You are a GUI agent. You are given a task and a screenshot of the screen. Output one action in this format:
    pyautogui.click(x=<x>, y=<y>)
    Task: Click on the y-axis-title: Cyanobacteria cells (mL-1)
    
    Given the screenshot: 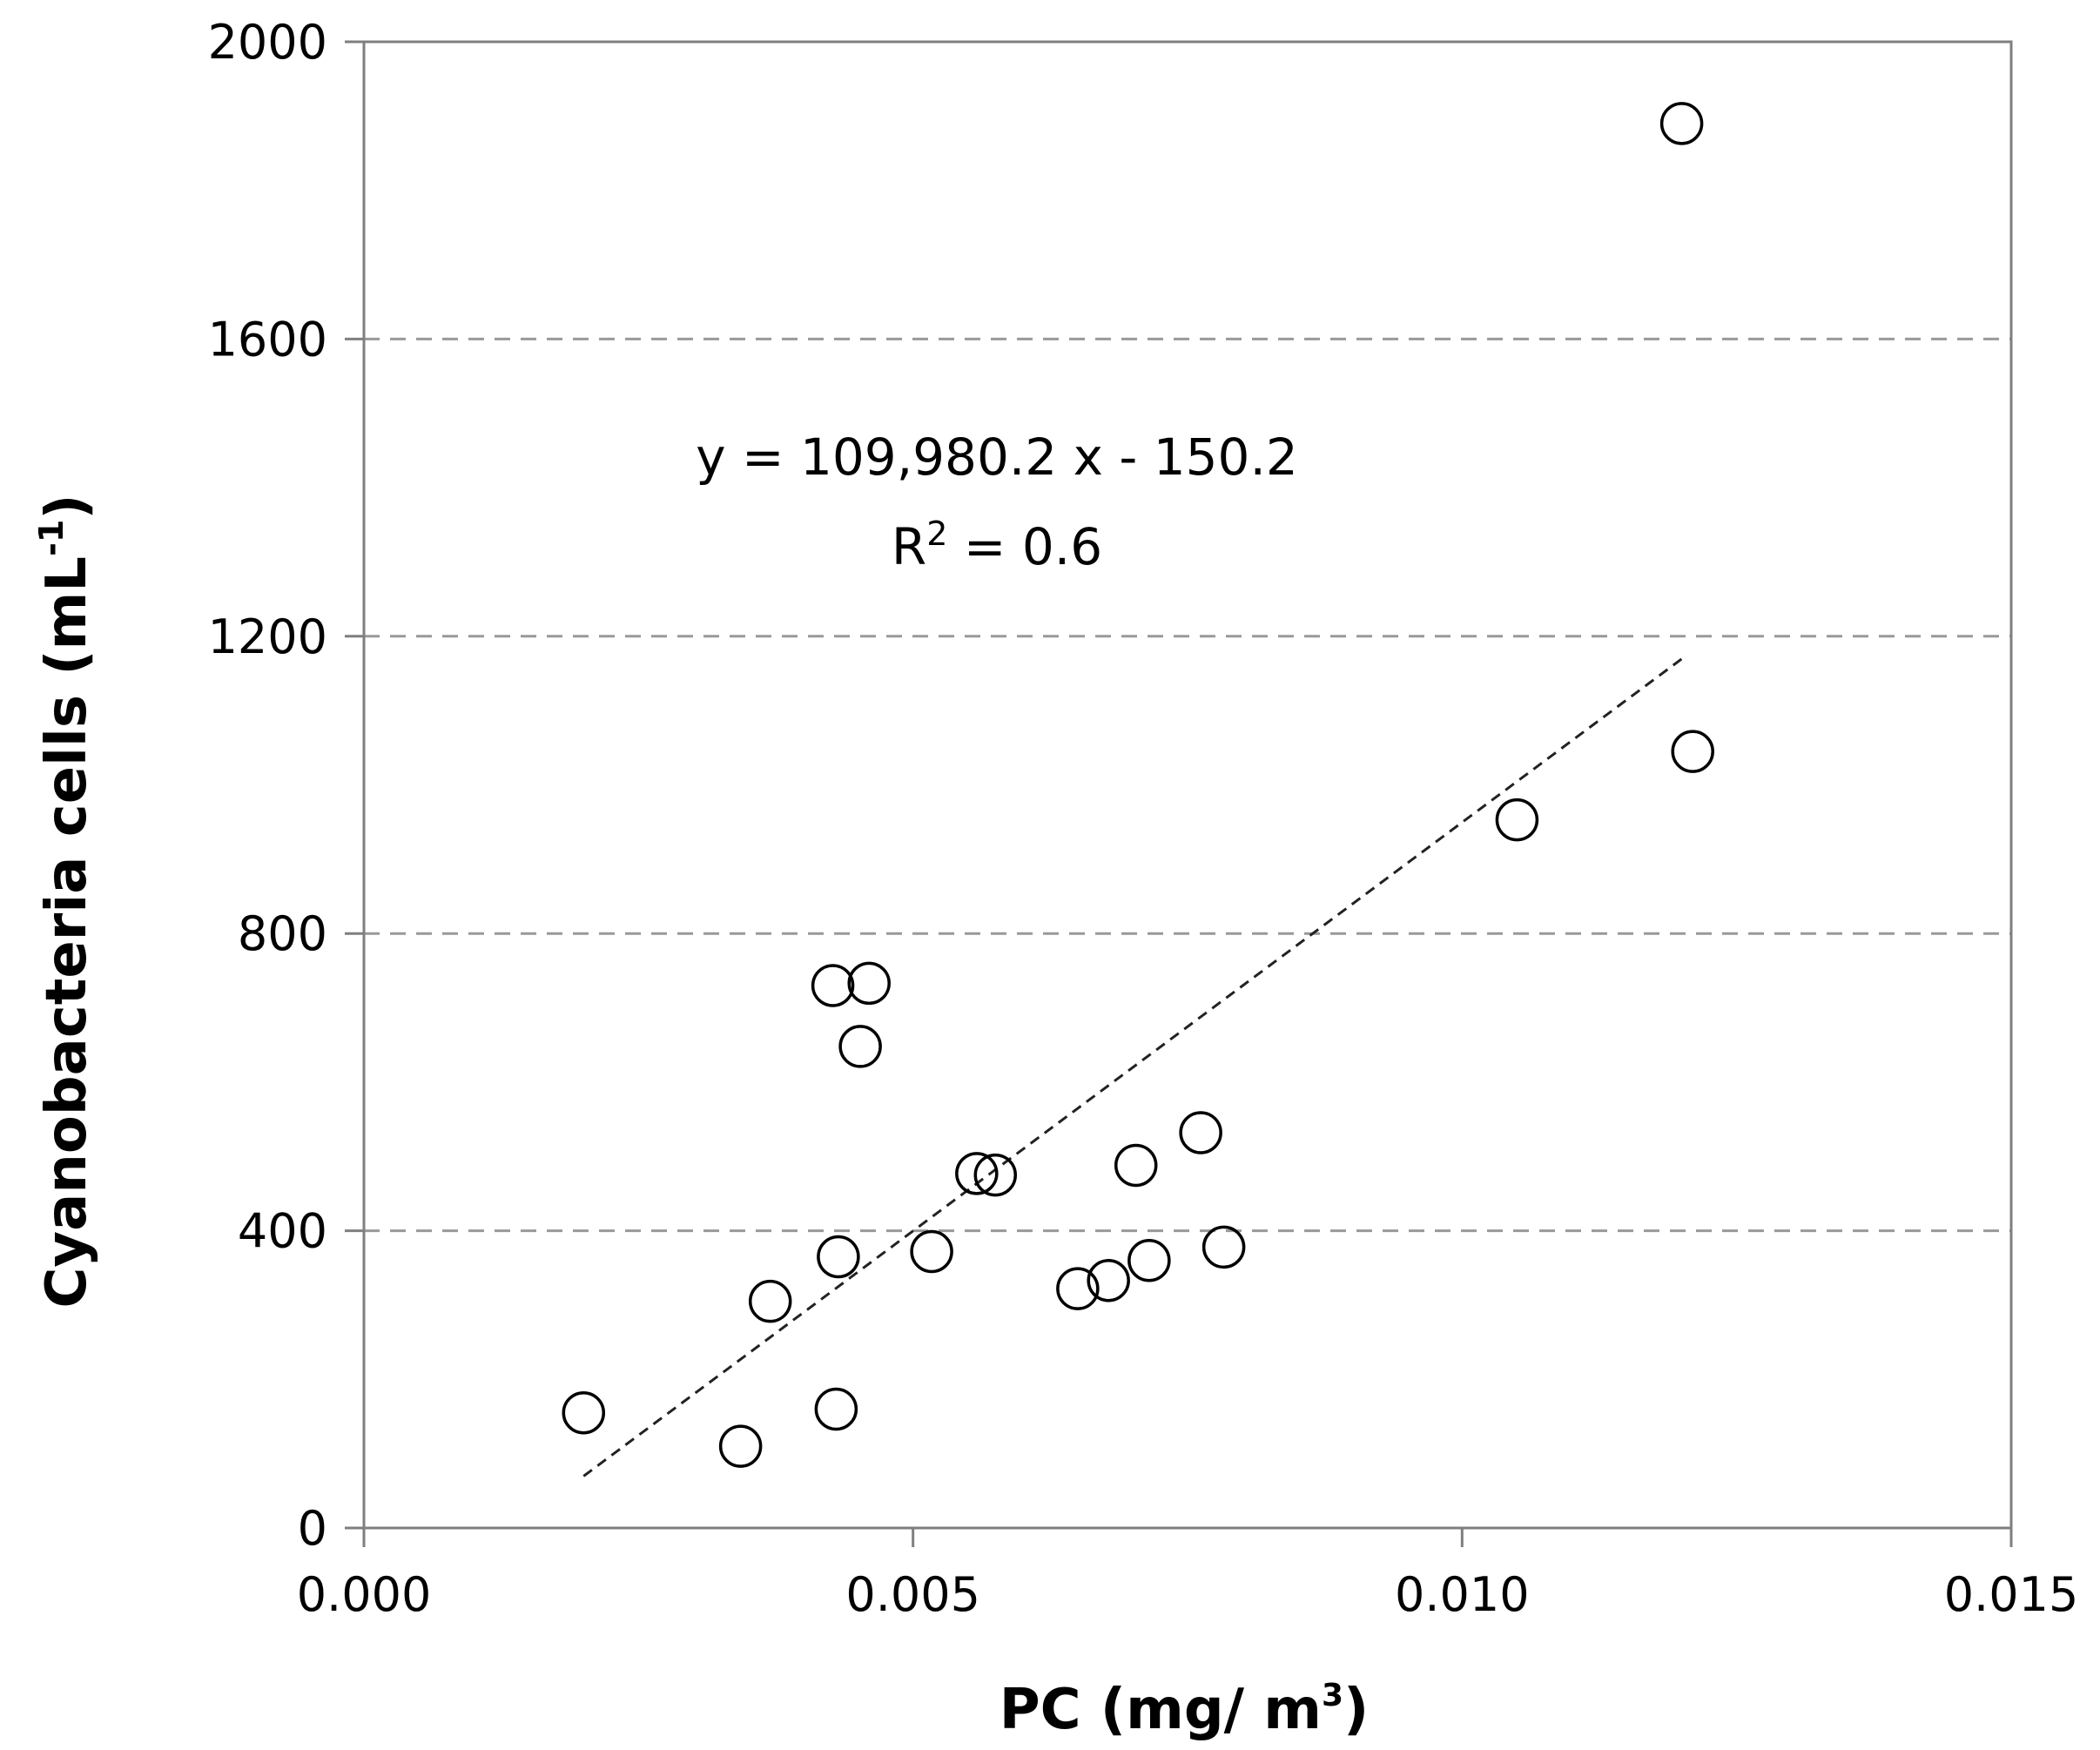 What is the action you would take?
    pyautogui.click(x=65, y=901)
    